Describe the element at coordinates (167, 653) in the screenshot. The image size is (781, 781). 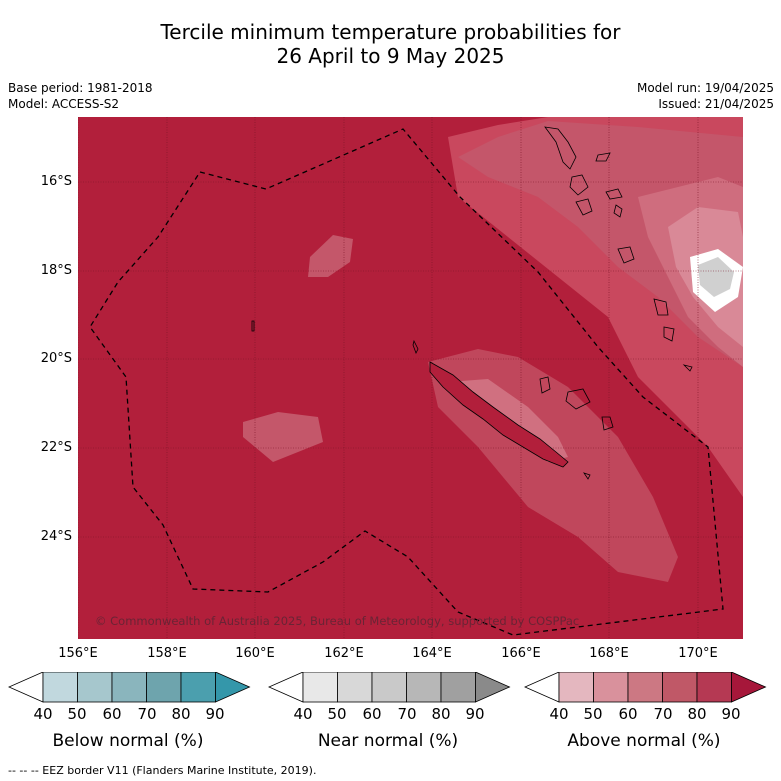
I see `lon-label-158e: 158°E` at that location.